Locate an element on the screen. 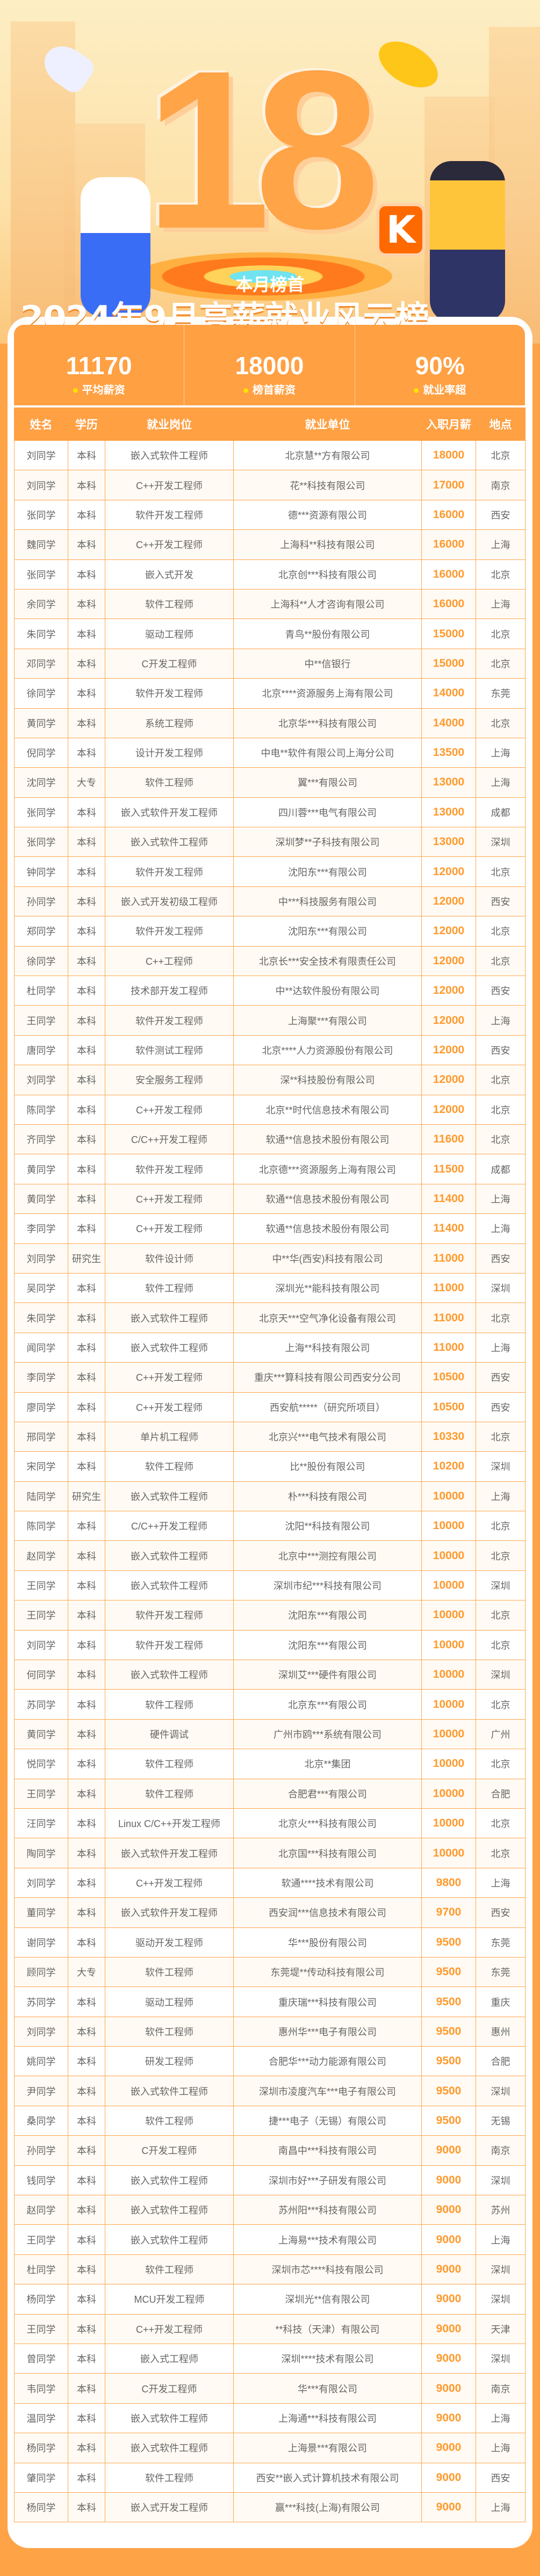 The height and width of the screenshot is (2576, 540). table-row: 倪同学 本科 设计开发工程师 中电**软件有限公司上海分公司 13500 上海 is located at coordinates (269, 752).